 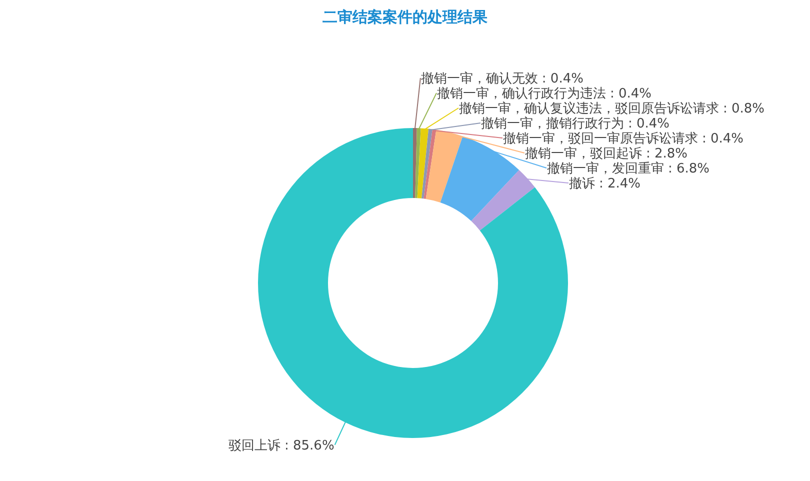 What do you see at coordinates (405, 17) in the screenshot?
I see `chart-title: 二审结案案件的处理结果` at bounding box center [405, 17].